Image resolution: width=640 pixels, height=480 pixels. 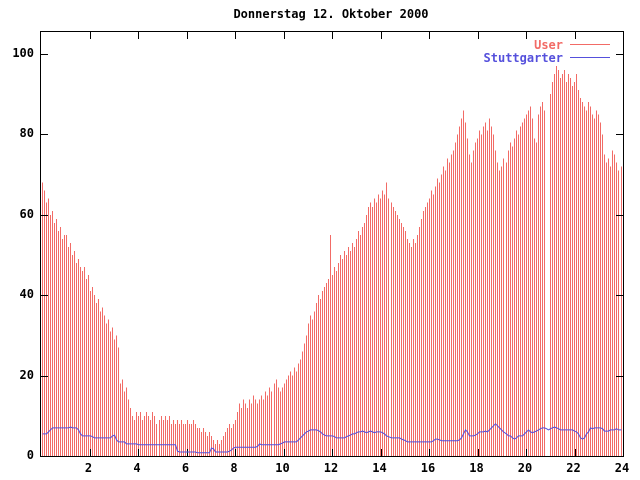 I want to click on x-tick-label: 18, so click(x=476, y=468).